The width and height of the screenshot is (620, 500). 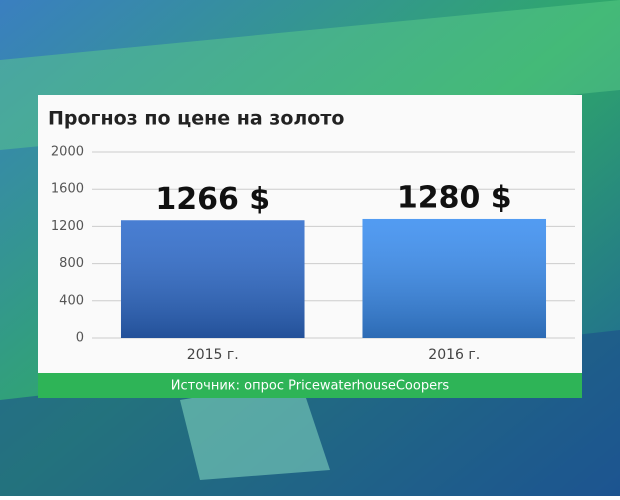 I want to click on x-tick-label: 2015 г., so click(x=213, y=355).